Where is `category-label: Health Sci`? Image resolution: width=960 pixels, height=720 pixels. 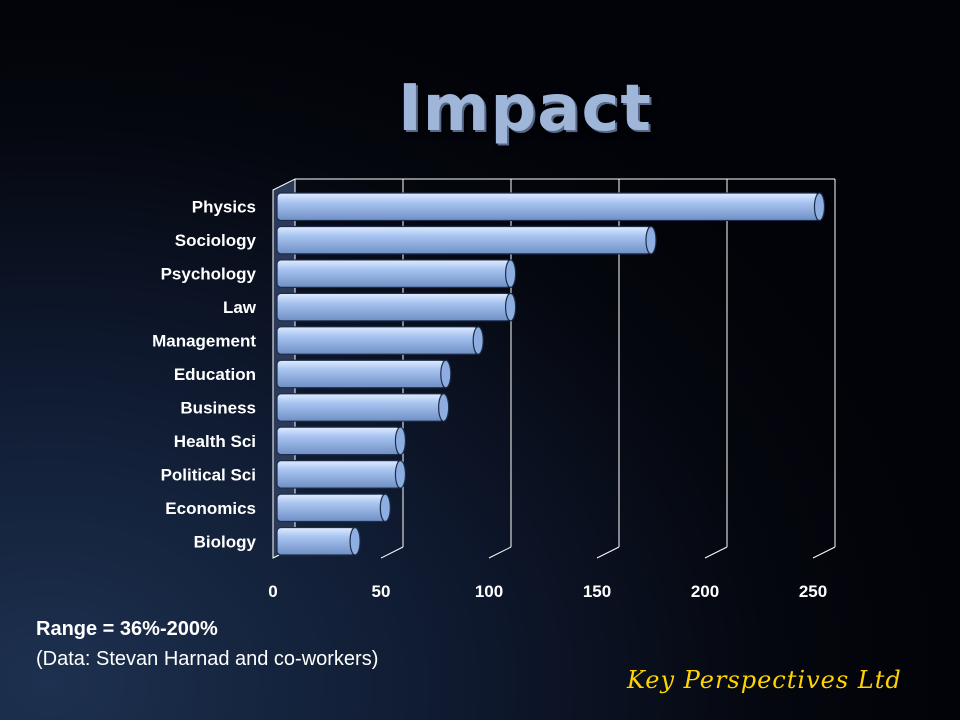
category-label: Health Sci is located at coordinates (215, 441).